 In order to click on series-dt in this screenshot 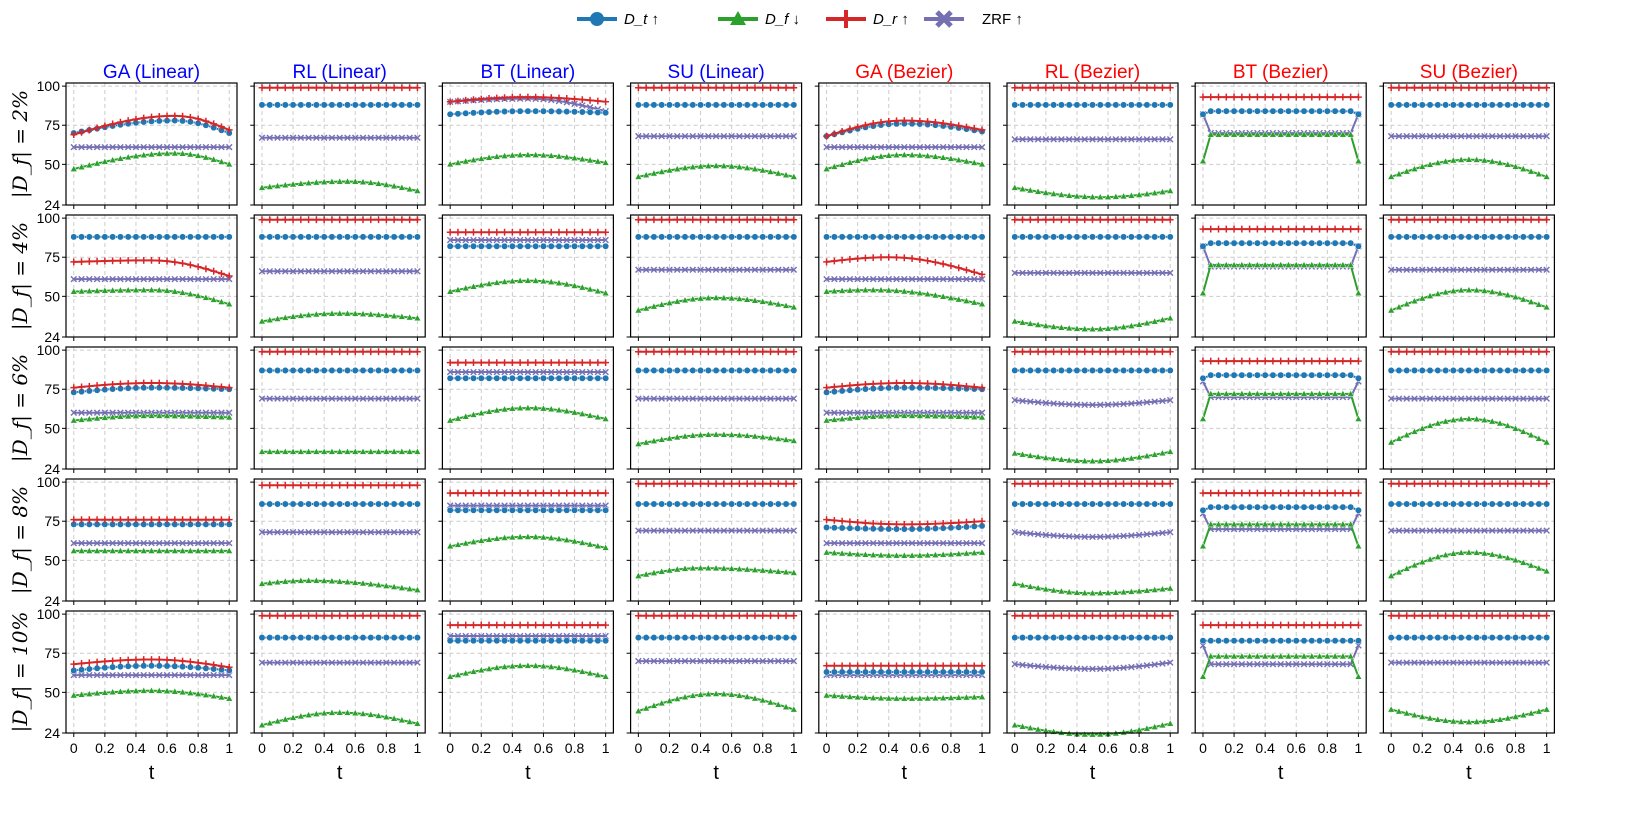, I will do `click(339, 504)`.